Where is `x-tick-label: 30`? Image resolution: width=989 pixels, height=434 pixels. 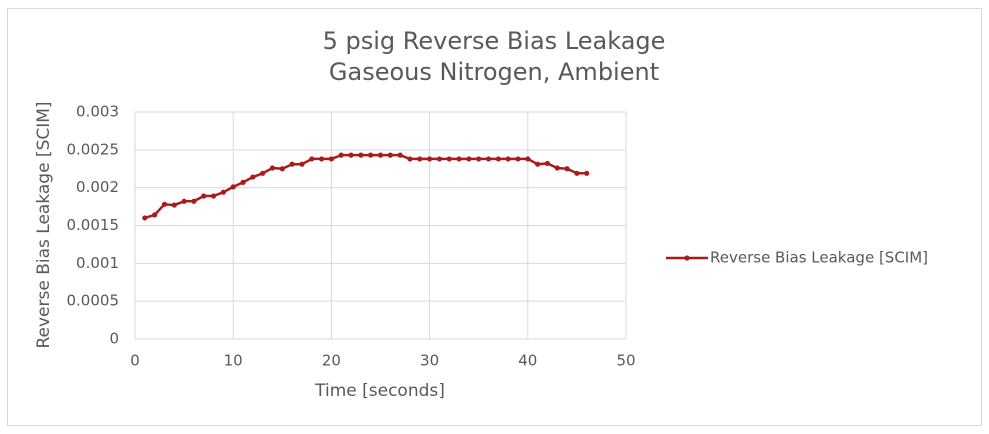 x-tick-label: 30 is located at coordinates (429, 361).